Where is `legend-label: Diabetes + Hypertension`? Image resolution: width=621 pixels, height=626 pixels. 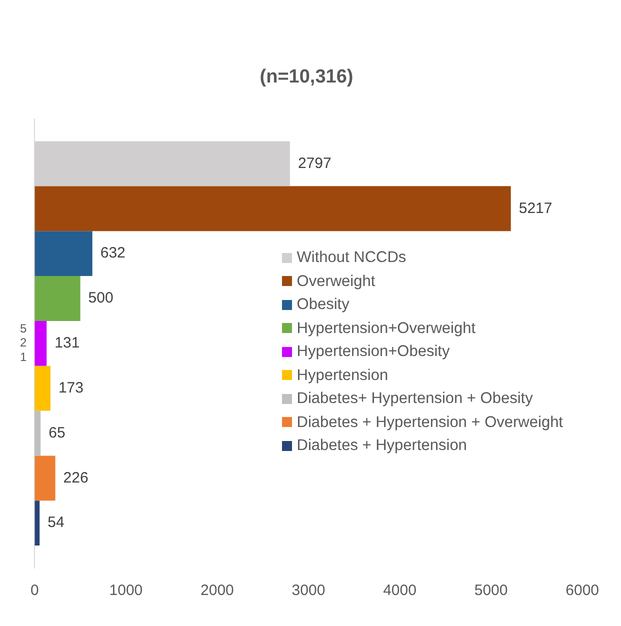 legend-label: Diabetes + Hypertension is located at coordinates (381, 446).